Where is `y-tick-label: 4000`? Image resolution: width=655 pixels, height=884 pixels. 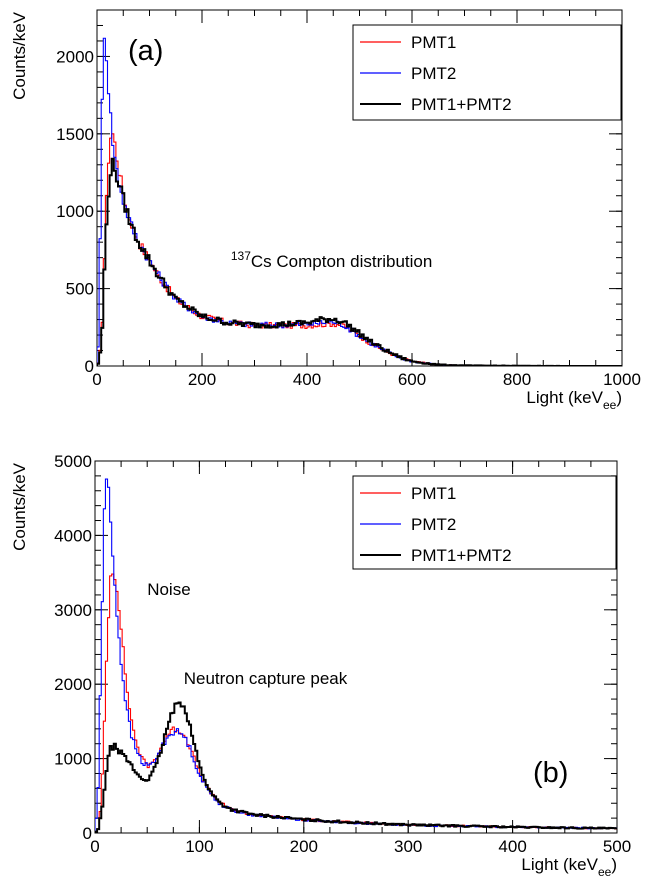 y-tick-label: 4000 is located at coordinates (73, 535).